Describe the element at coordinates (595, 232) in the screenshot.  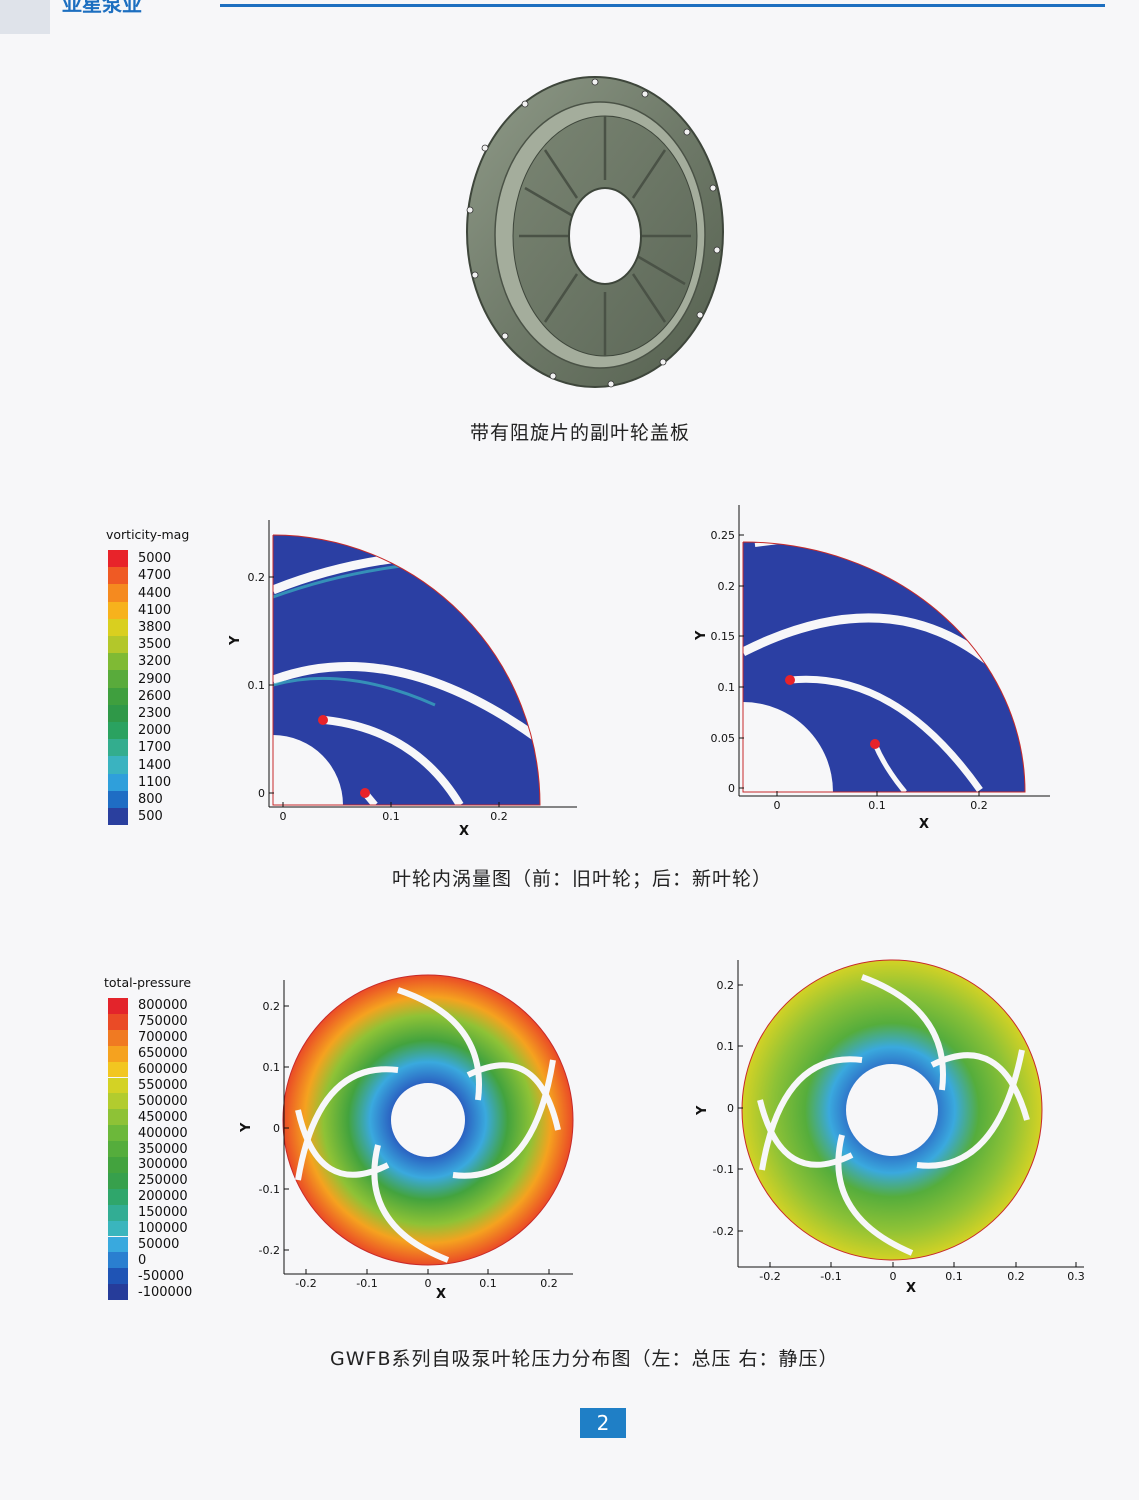
I see `cover-plate-illustration` at that location.